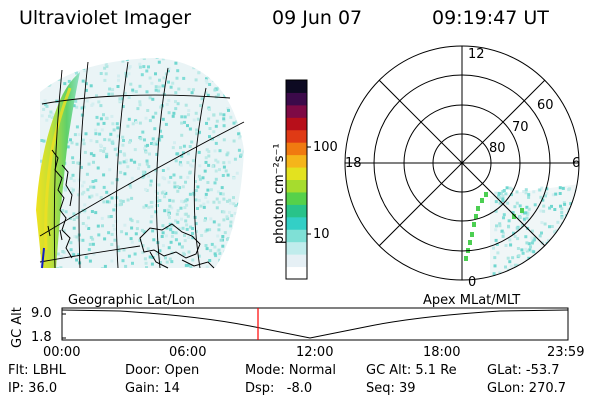  I want to click on info-glat: GLat: -53.7, so click(523, 370).